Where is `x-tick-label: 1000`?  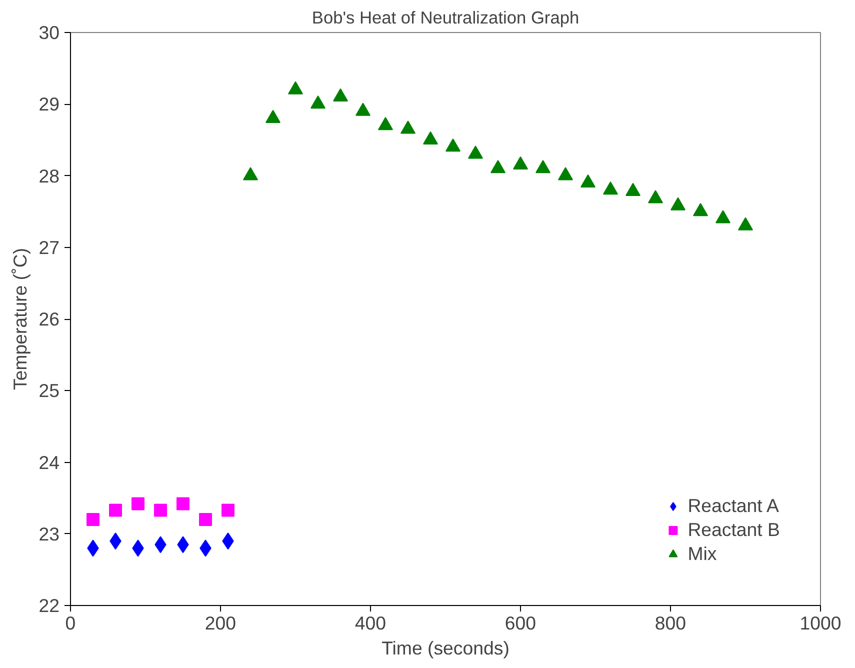 x-tick-label: 1000 is located at coordinates (821, 623).